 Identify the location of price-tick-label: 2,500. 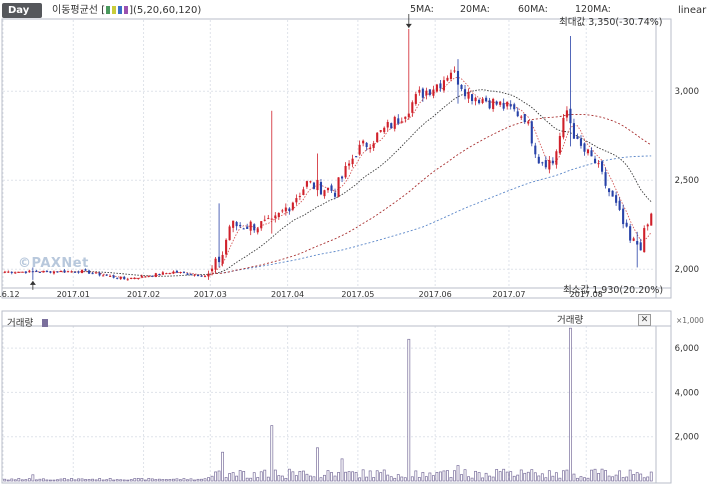
(687, 181).